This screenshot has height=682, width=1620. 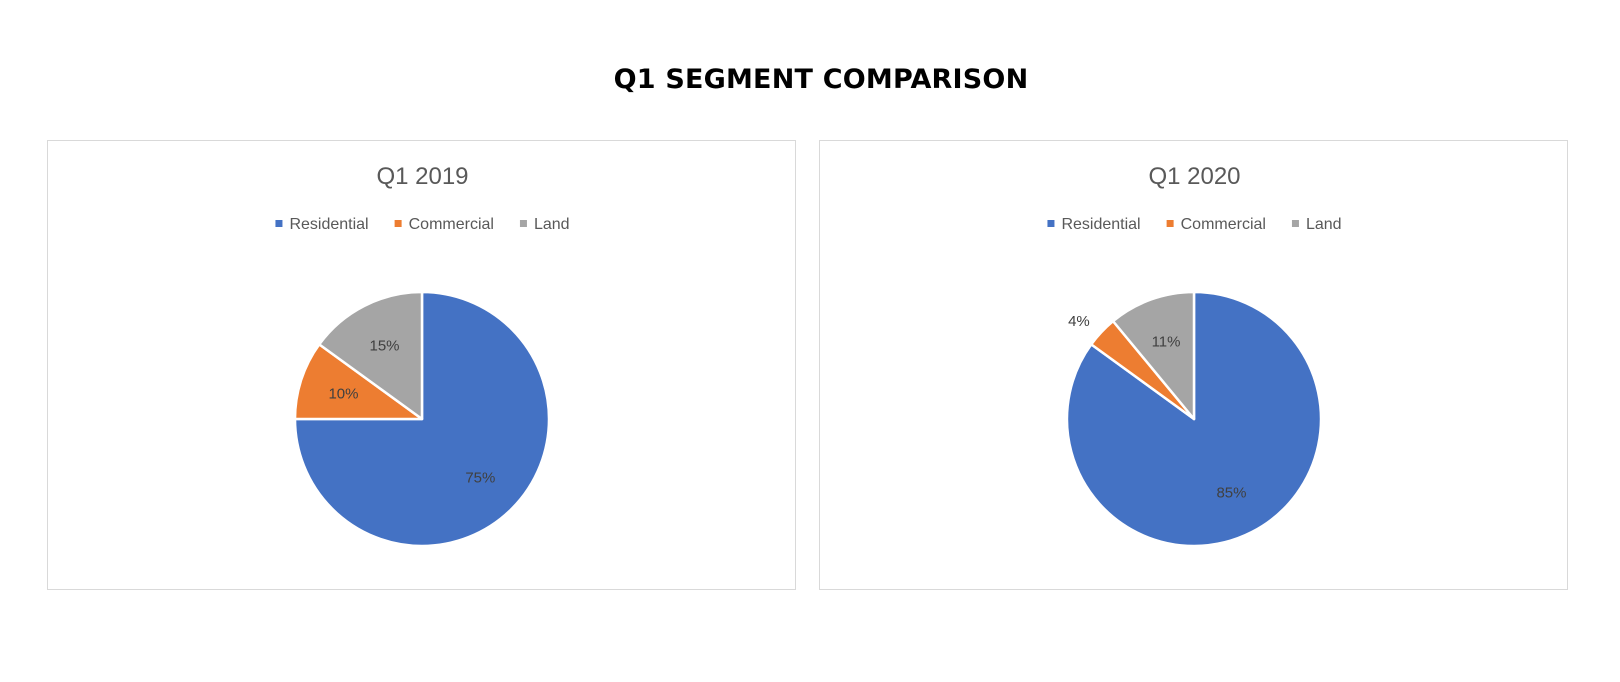 What do you see at coordinates (385, 345) in the screenshot?
I see `data-label-land: 15%` at bounding box center [385, 345].